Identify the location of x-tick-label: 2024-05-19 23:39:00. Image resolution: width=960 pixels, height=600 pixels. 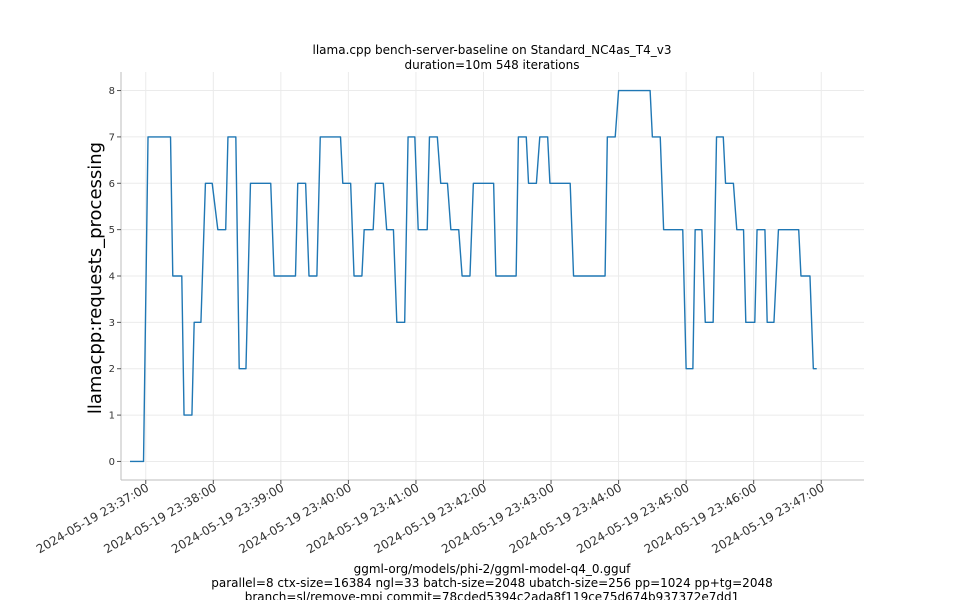
(227, 518).